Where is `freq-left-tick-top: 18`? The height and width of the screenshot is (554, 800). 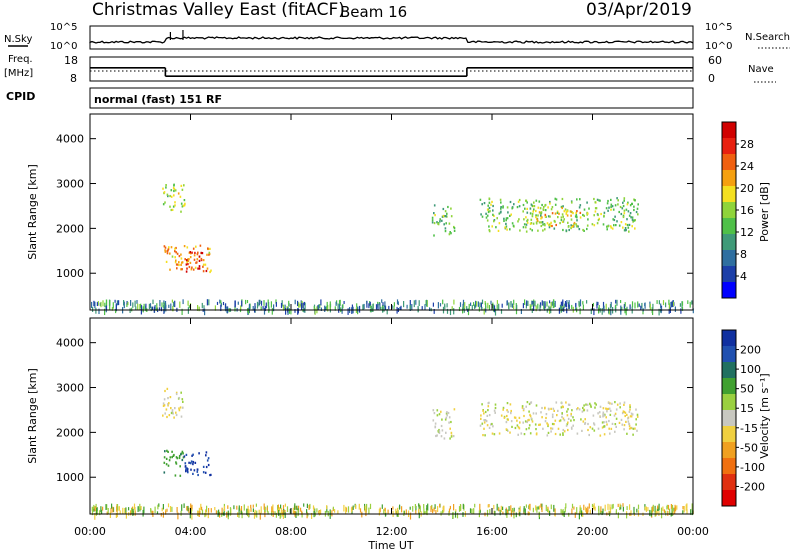 freq-left-tick-top: 18 is located at coordinates (71, 60).